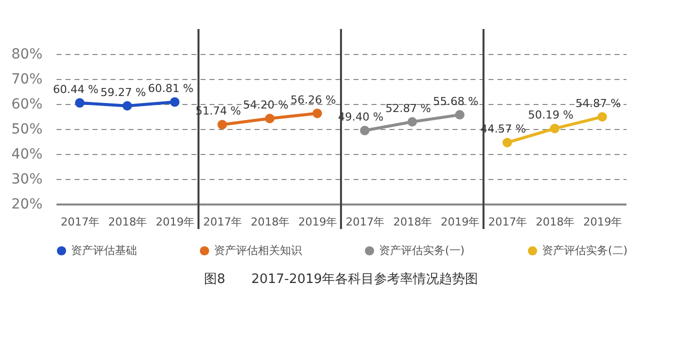  I want to click on data-label: 60.44 %, so click(75, 89).